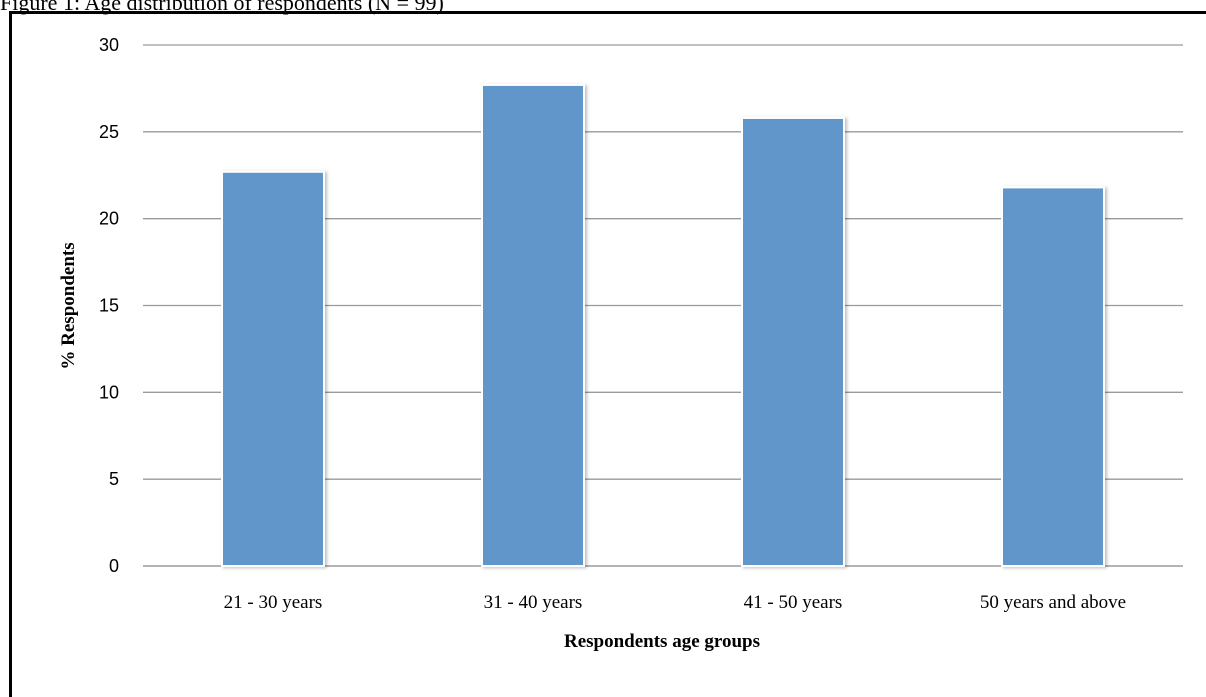 The height and width of the screenshot is (697, 1206). I want to click on y-tick-label: 25, so click(109, 132).